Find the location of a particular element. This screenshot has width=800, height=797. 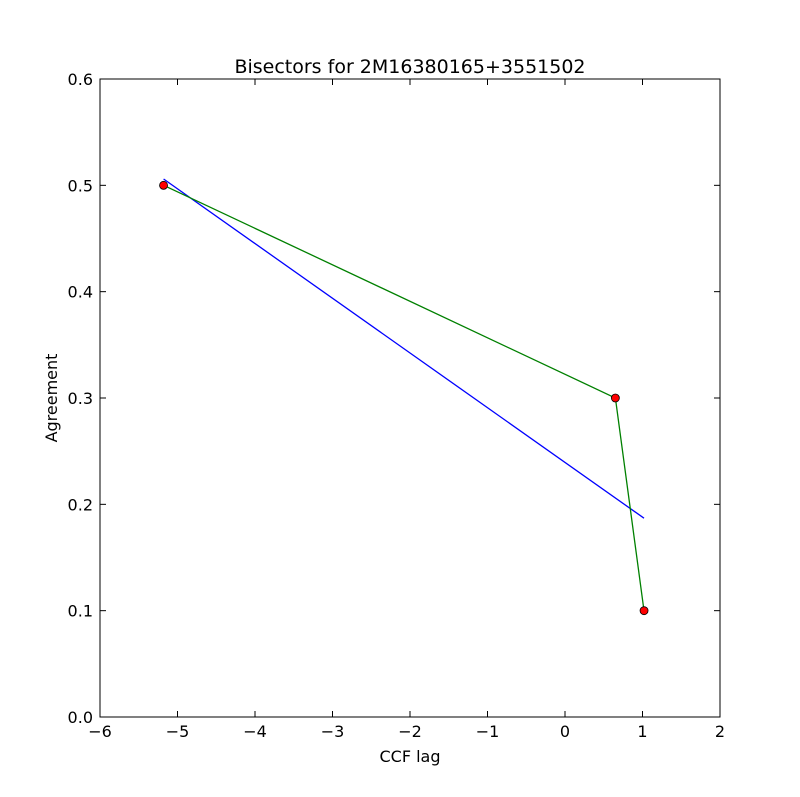

y-tick-label: 0.6 is located at coordinates (80, 79).